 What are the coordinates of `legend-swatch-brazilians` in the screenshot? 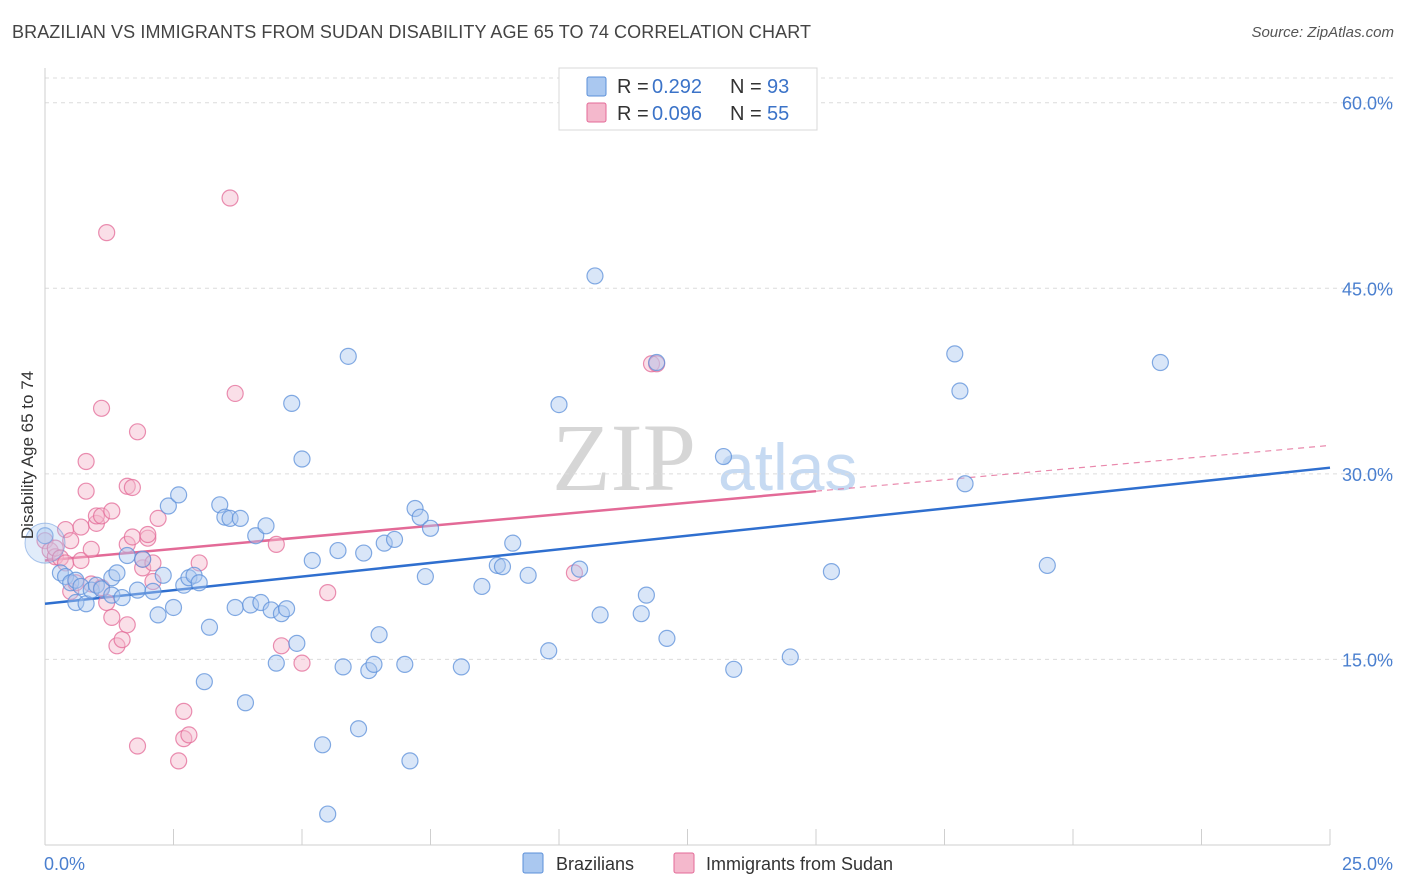 It's located at (596, 86).